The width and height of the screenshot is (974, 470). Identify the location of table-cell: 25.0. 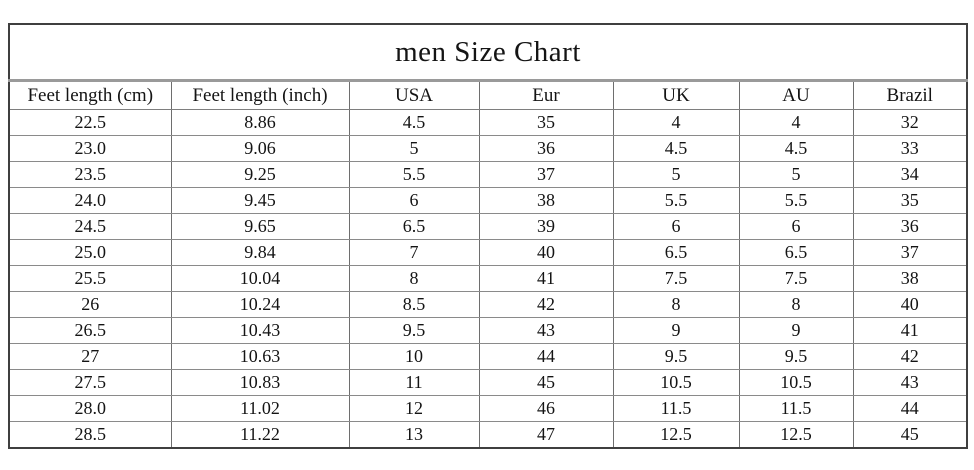
(90, 252).